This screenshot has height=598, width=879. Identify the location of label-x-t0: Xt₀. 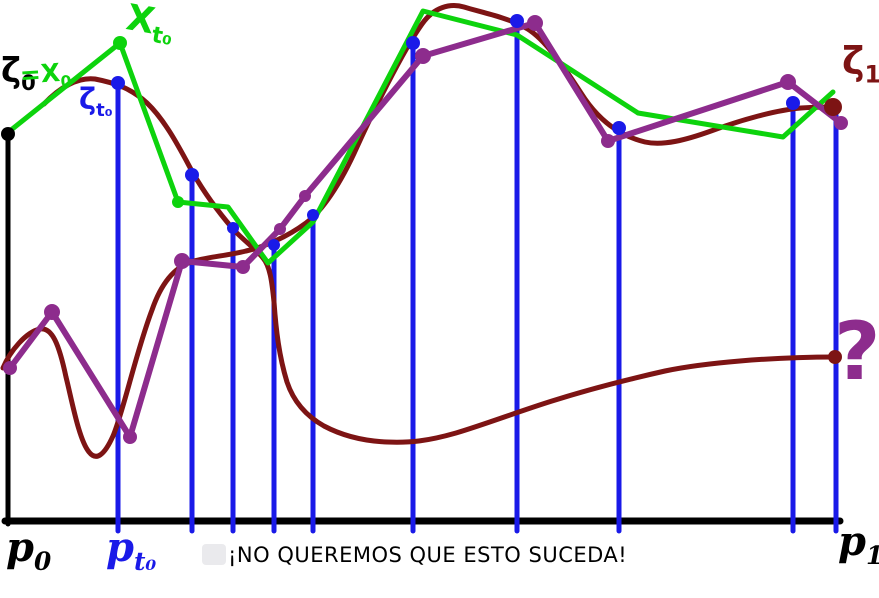
(150, 25).